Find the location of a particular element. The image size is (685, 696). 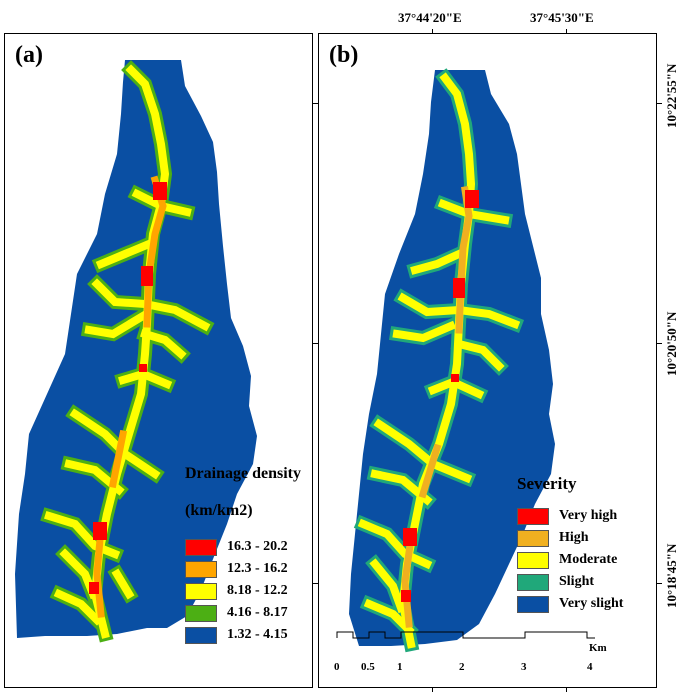

legend-a-row: 4.16 - 8.17 is located at coordinates (249, 613).